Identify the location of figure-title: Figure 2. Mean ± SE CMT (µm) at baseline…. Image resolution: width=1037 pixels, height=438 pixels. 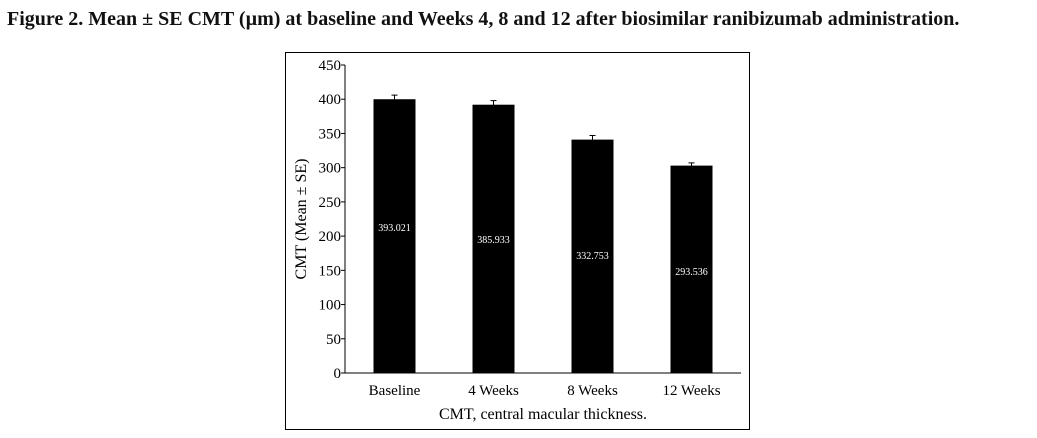
(483, 19).